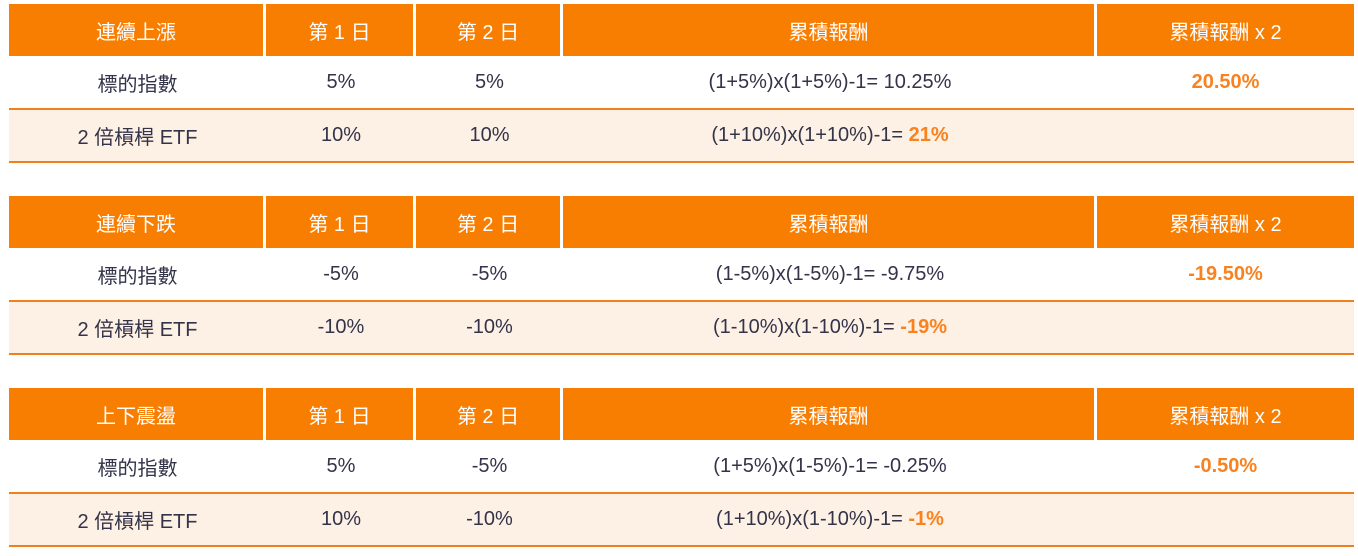 Image resolution: width=1358 pixels, height=556 pixels. I want to click on formula-highlight: -19%, so click(923, 327).